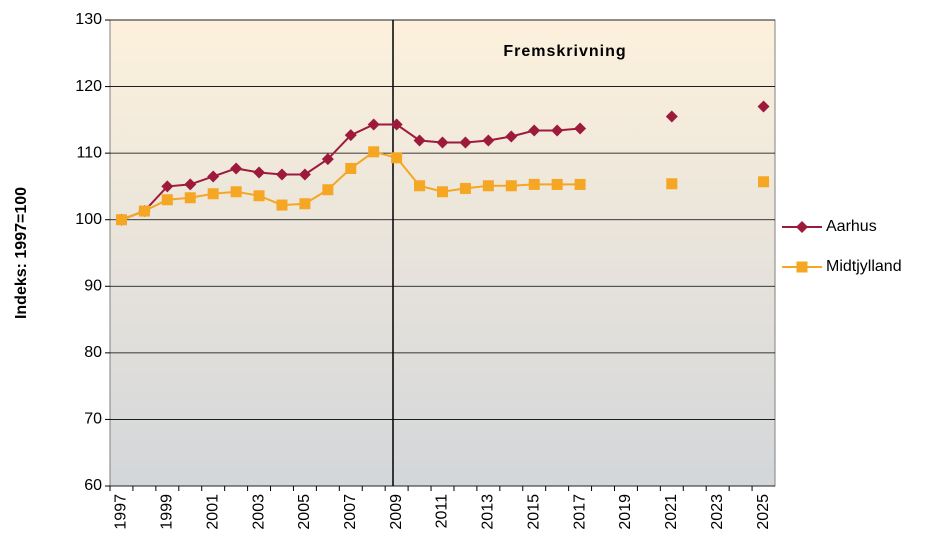 The image size is (942, 550). What do you see at coordinates (671, 512) in the screenshot?
I see `x-tick-label: 2021` at bounding box center [671, 512].